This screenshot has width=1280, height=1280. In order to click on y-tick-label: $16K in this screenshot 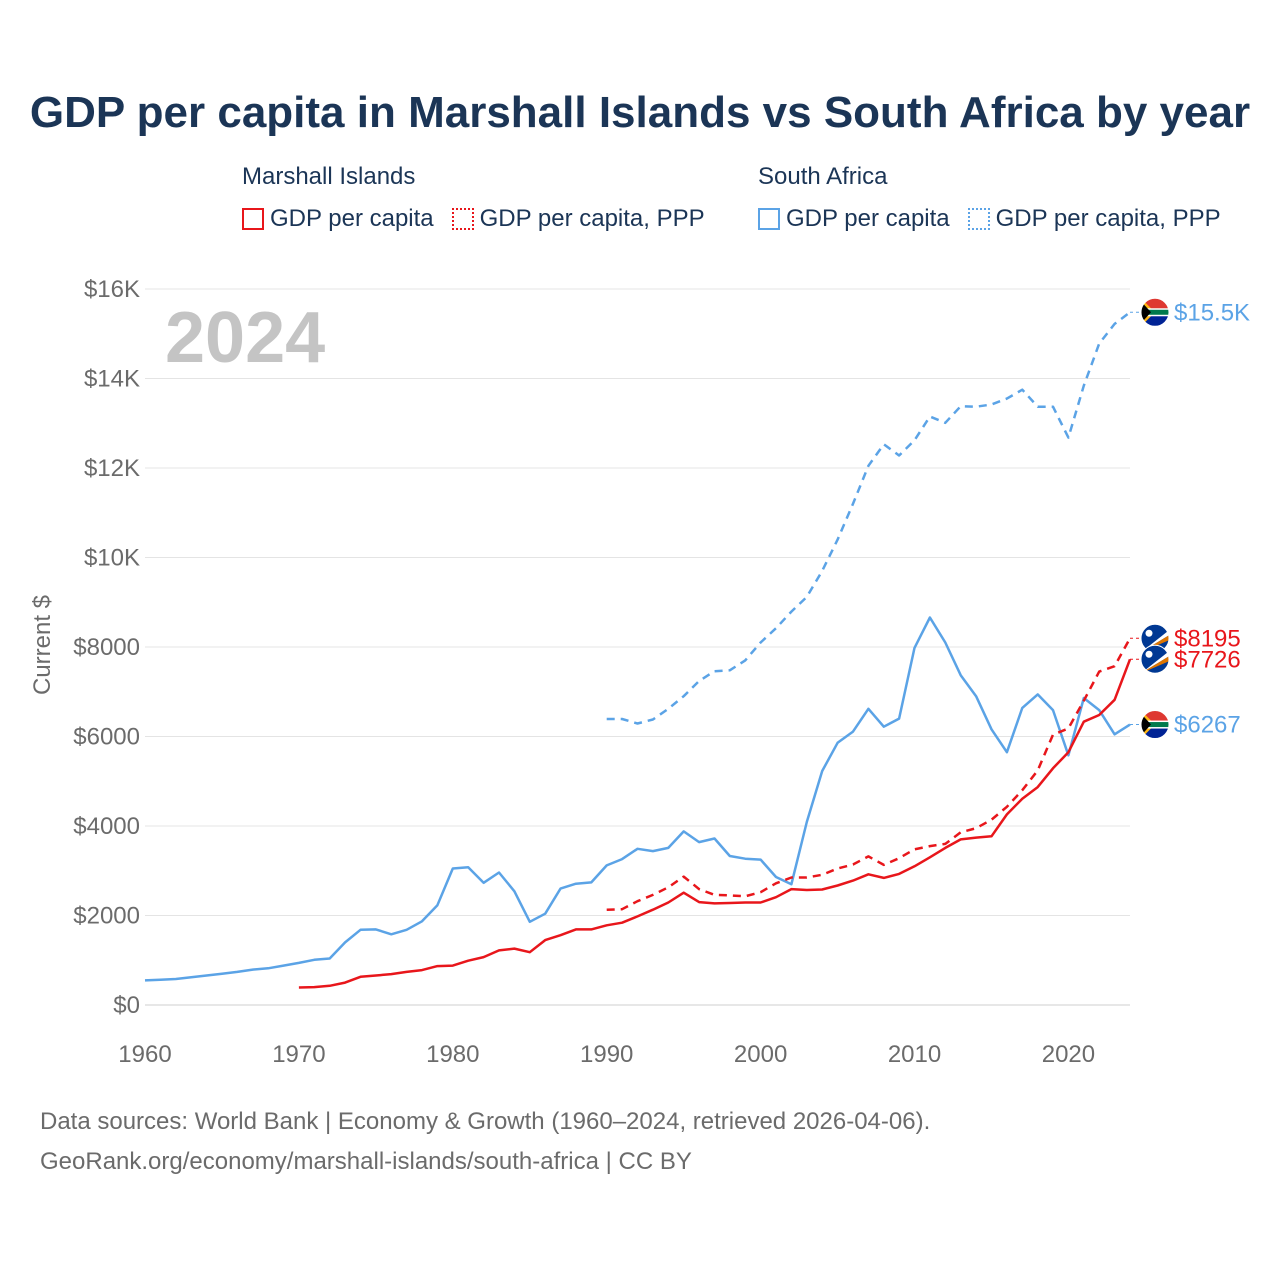, I will do `click(112, 289)`.